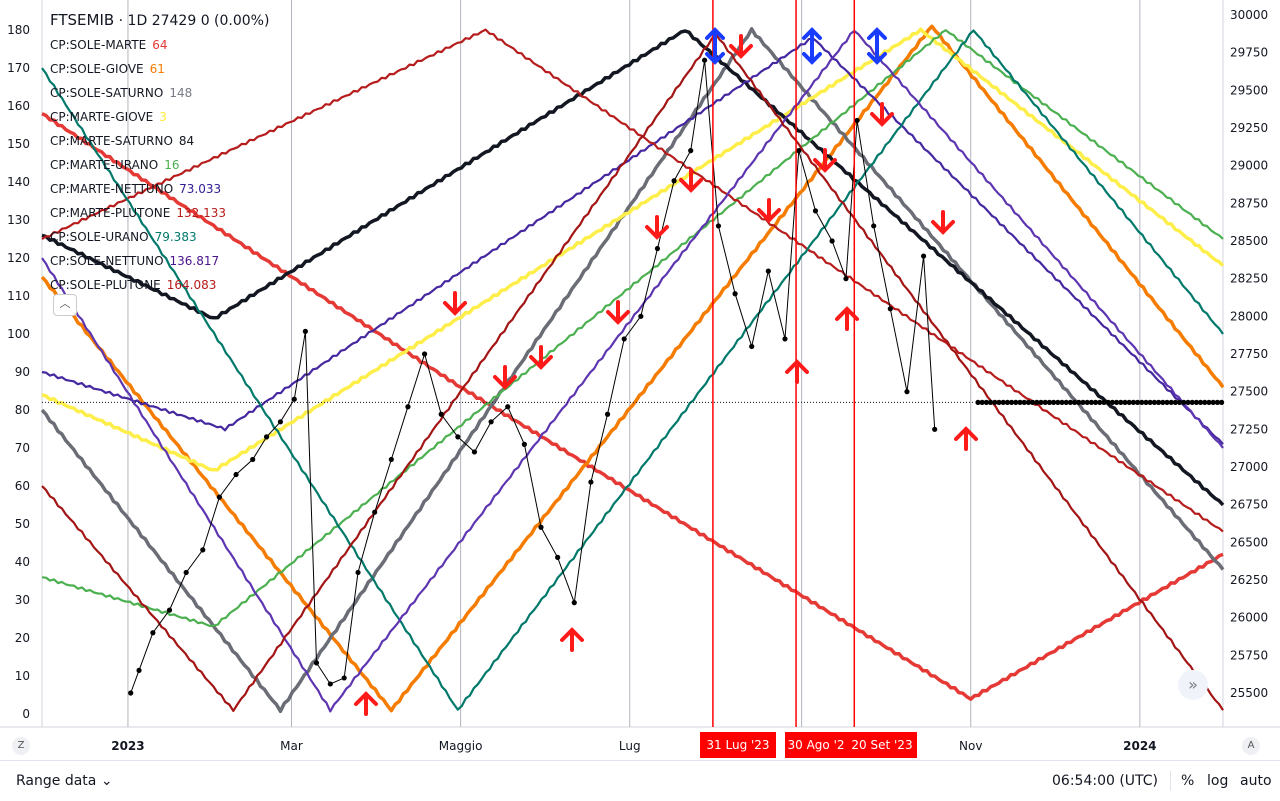 Image resolution: width=1280 pixels, height=801 pixels. I want to click on left-tick-label: 140, so click(18, 182).